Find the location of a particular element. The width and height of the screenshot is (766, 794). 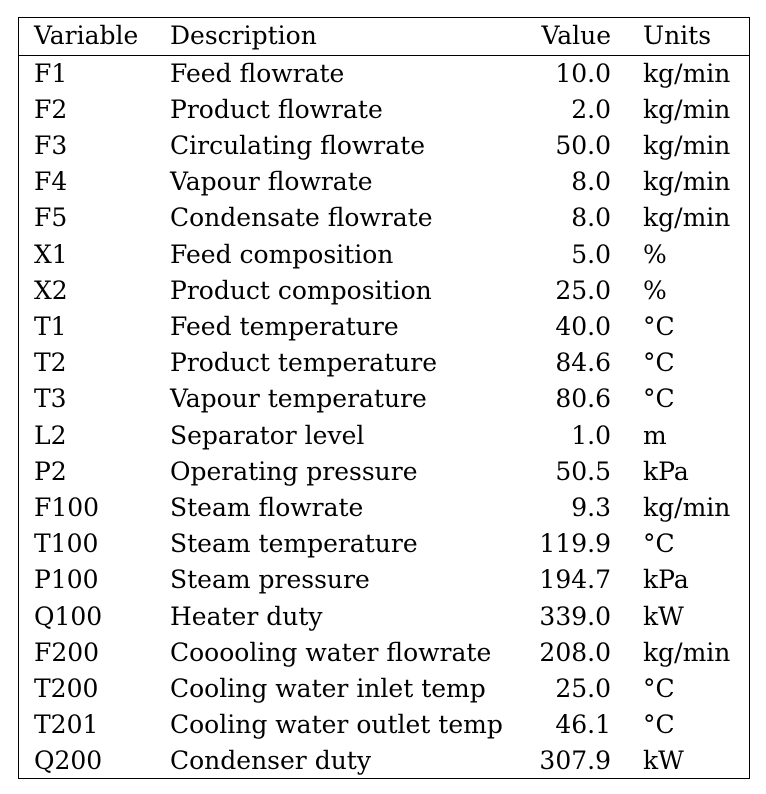

cell-variable: F200 is located at coordinates (67, 652).